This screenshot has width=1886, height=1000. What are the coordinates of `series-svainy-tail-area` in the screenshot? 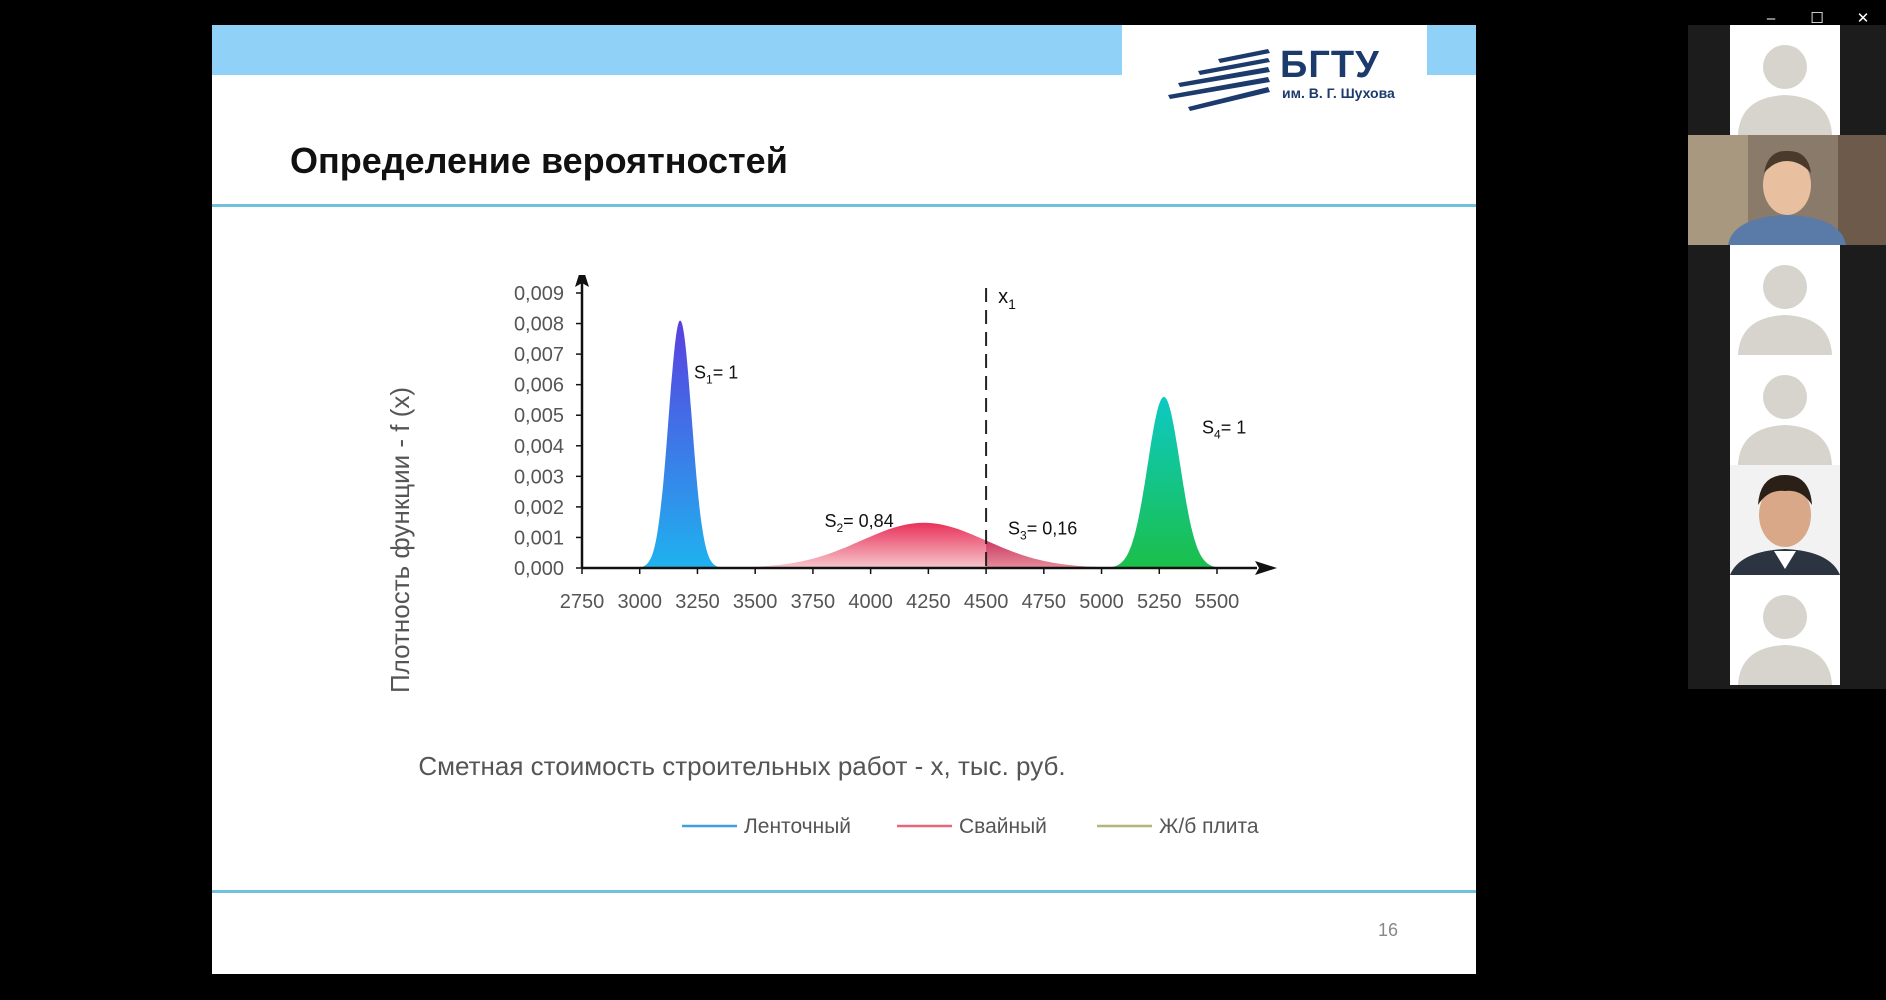 It's located at (1086, 554).